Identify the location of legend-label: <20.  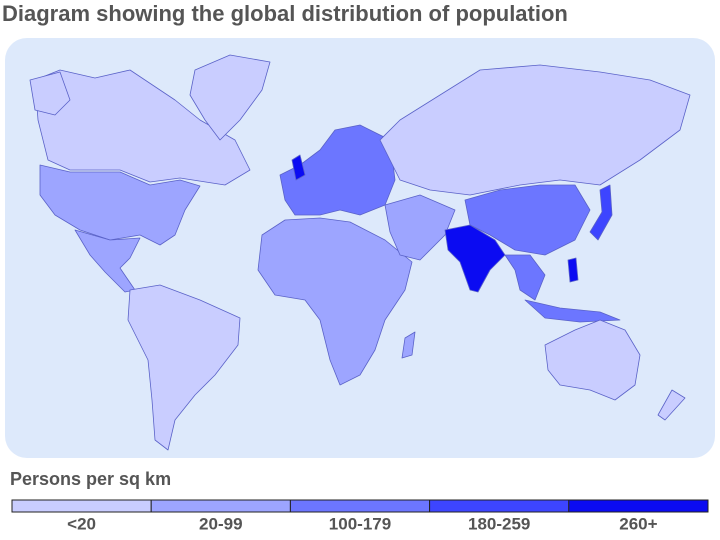
(81, 523).